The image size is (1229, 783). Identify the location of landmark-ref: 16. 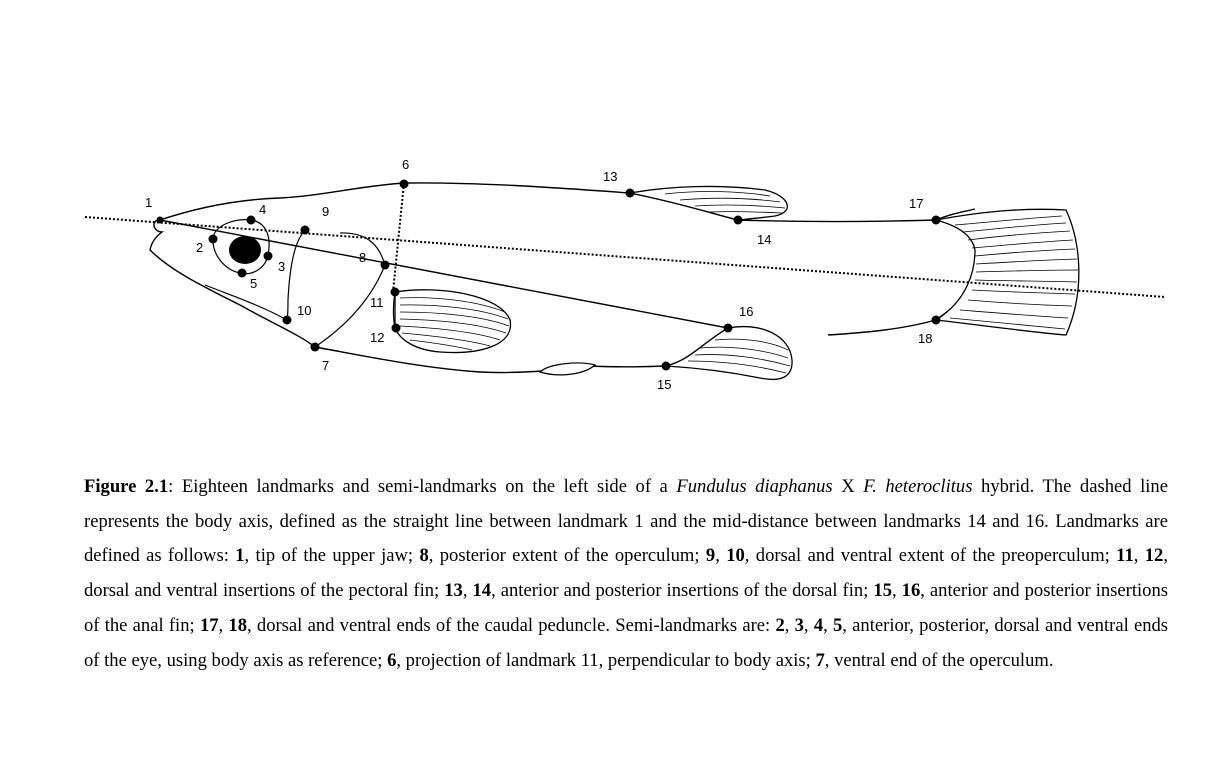
(911, 591).